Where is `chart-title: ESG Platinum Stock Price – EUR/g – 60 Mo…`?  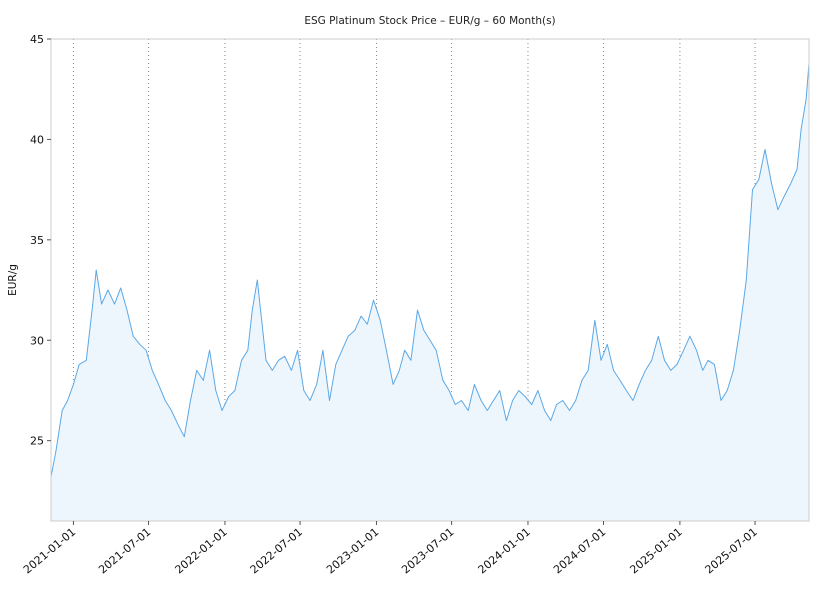
chart-title: ESG Platinum Stock Price – EUR/g – 60 Mo… is located at coordinates (429, 21).